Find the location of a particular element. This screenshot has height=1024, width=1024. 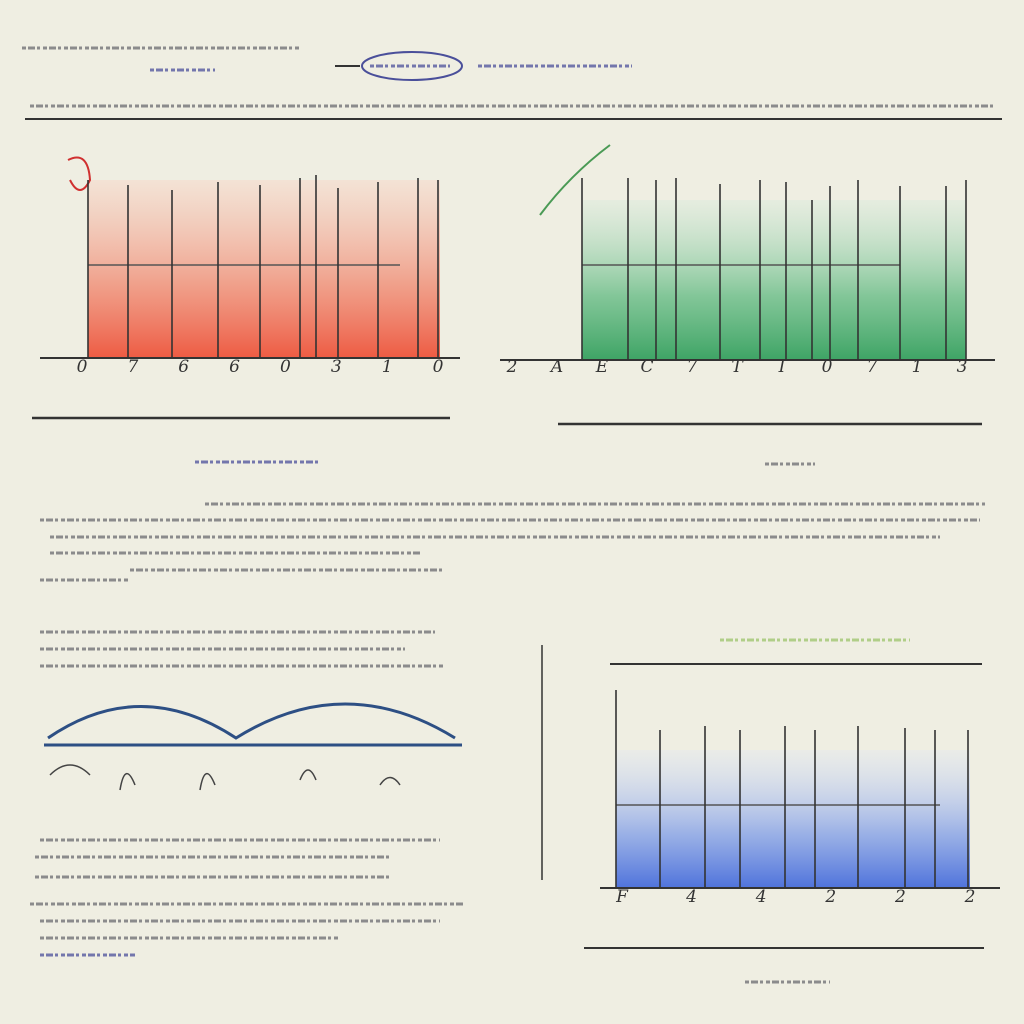

tick-label: T is located at coordinates (737, 367).